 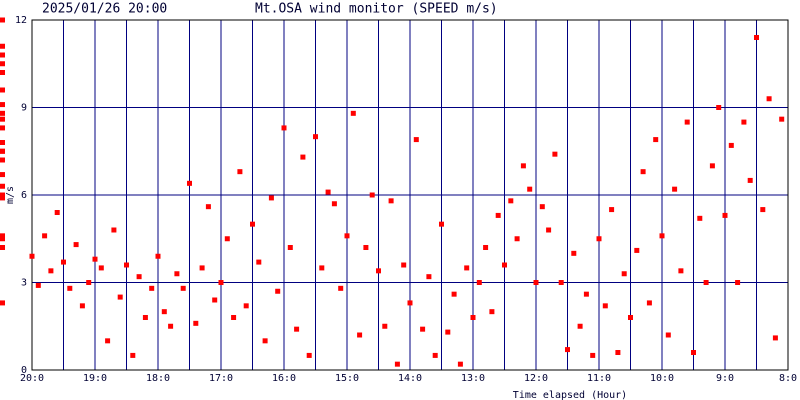 What do you see at coordinates (284, 378) in the screenshot?
I see `x-tick-label: 16:0` at bounding box center [284, 378].